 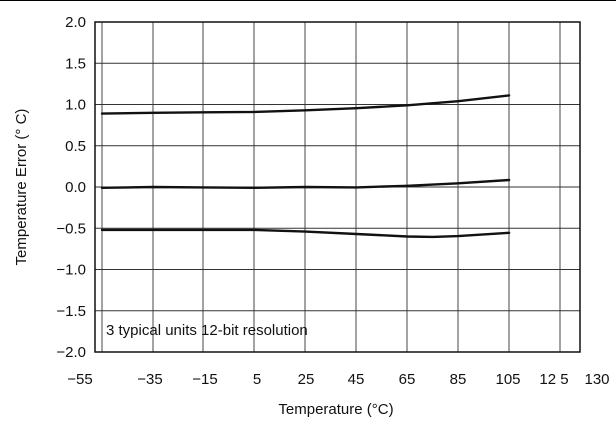 I want to click on top-border-line, so click(x=308, y=0).